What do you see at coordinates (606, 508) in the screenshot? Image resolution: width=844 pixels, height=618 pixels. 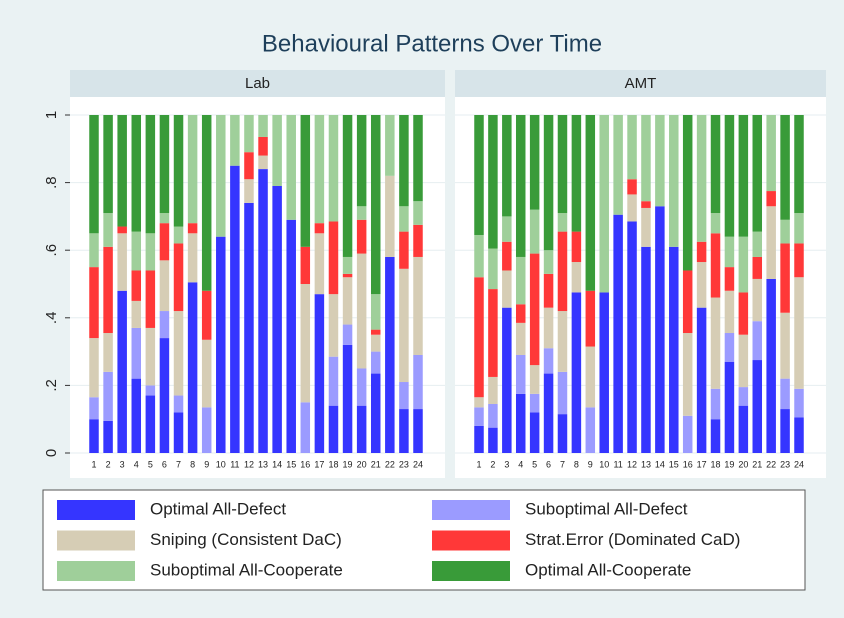 I see `legend-label: Suboptimal All-Defect` at bounding box center [606, 508].